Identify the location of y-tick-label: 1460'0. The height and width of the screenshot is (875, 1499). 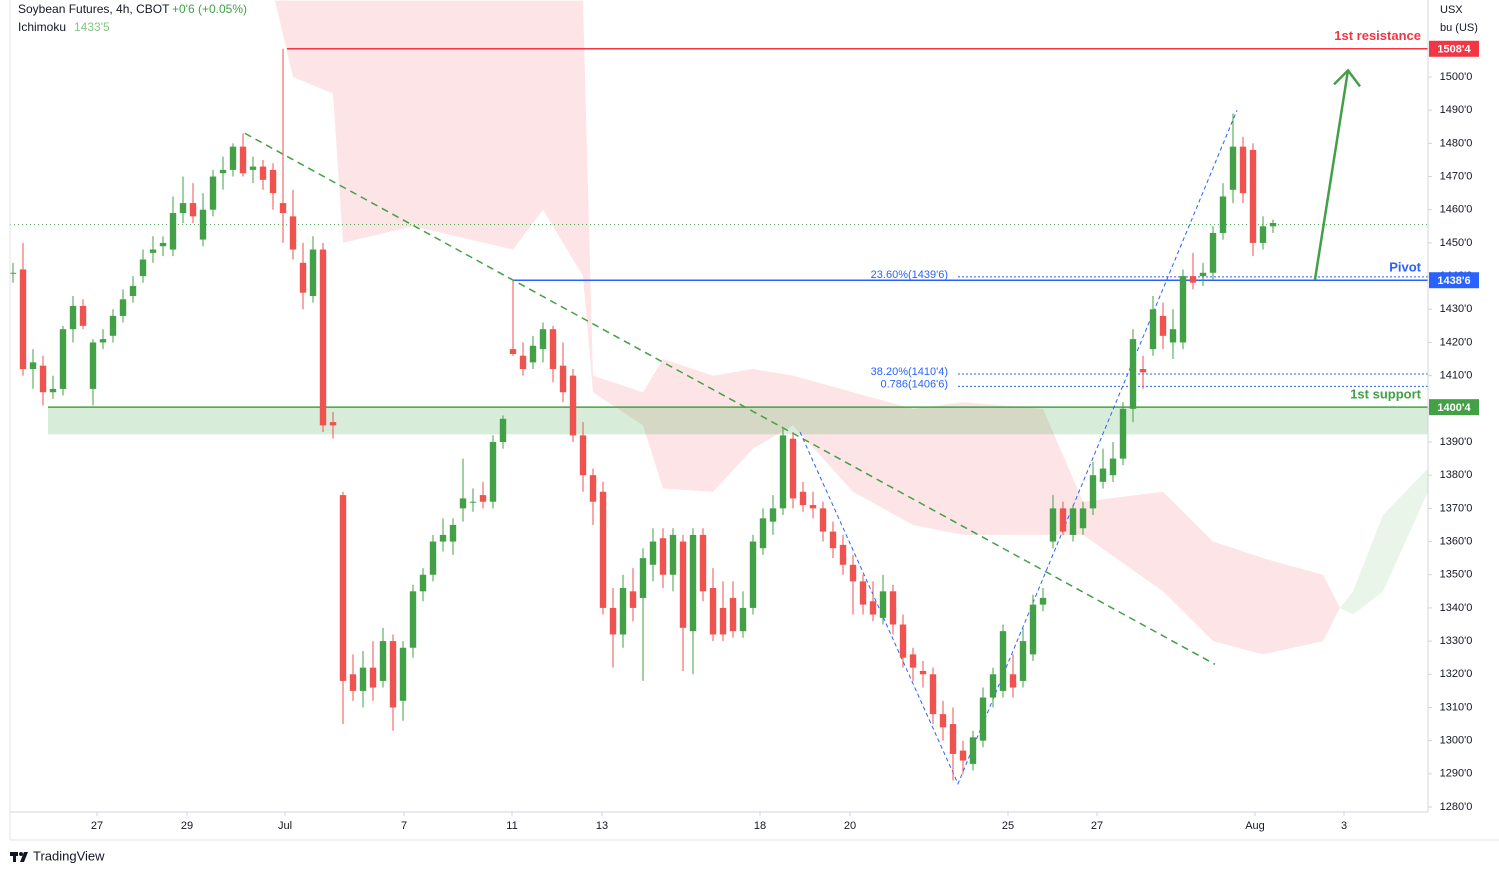
(1456, 210).